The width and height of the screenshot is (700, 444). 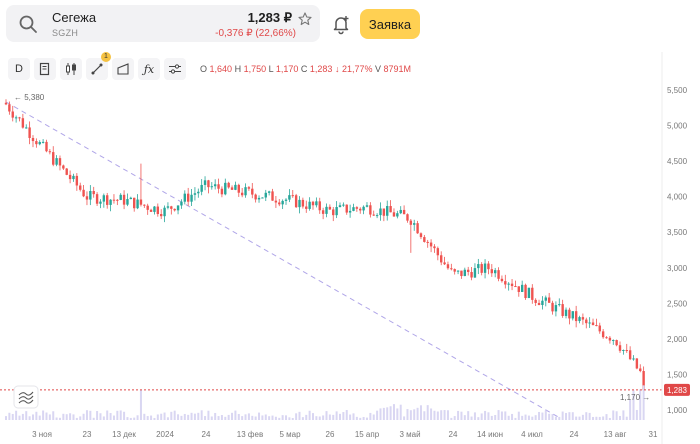 I want to click on instrument-ticker: SGZH, so click(x=65, y=33).